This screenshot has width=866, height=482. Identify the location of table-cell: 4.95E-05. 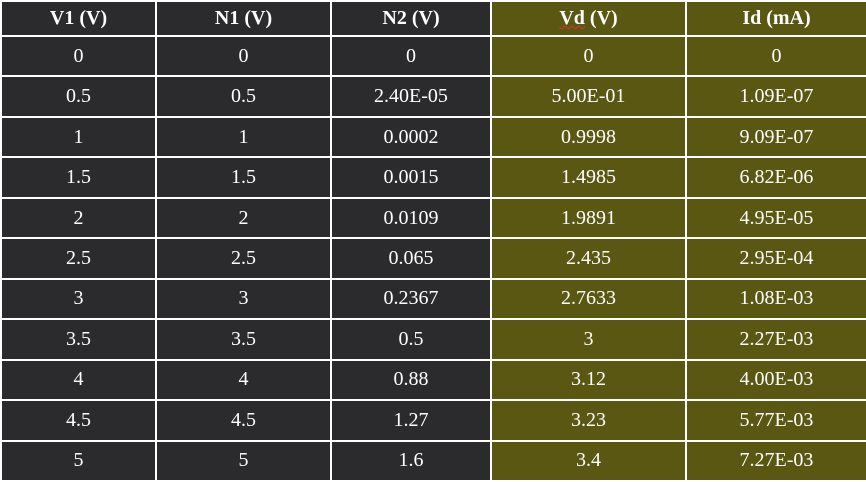
(775, 218).